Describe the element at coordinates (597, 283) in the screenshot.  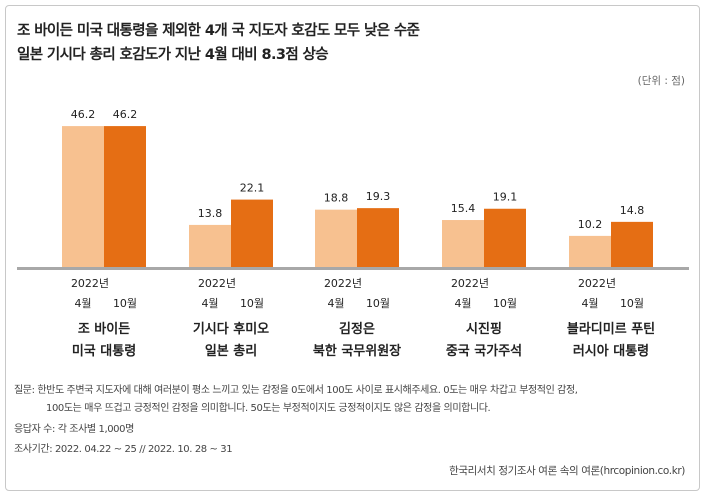
I see `year-label-4: 2022년` at that location.